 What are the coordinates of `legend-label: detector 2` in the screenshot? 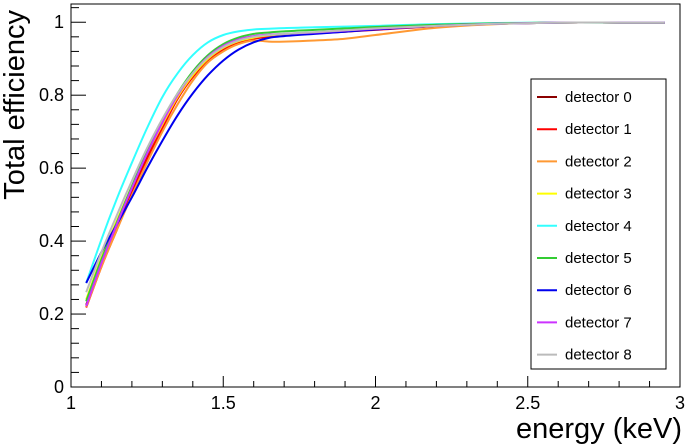 It's located at (598, 161).